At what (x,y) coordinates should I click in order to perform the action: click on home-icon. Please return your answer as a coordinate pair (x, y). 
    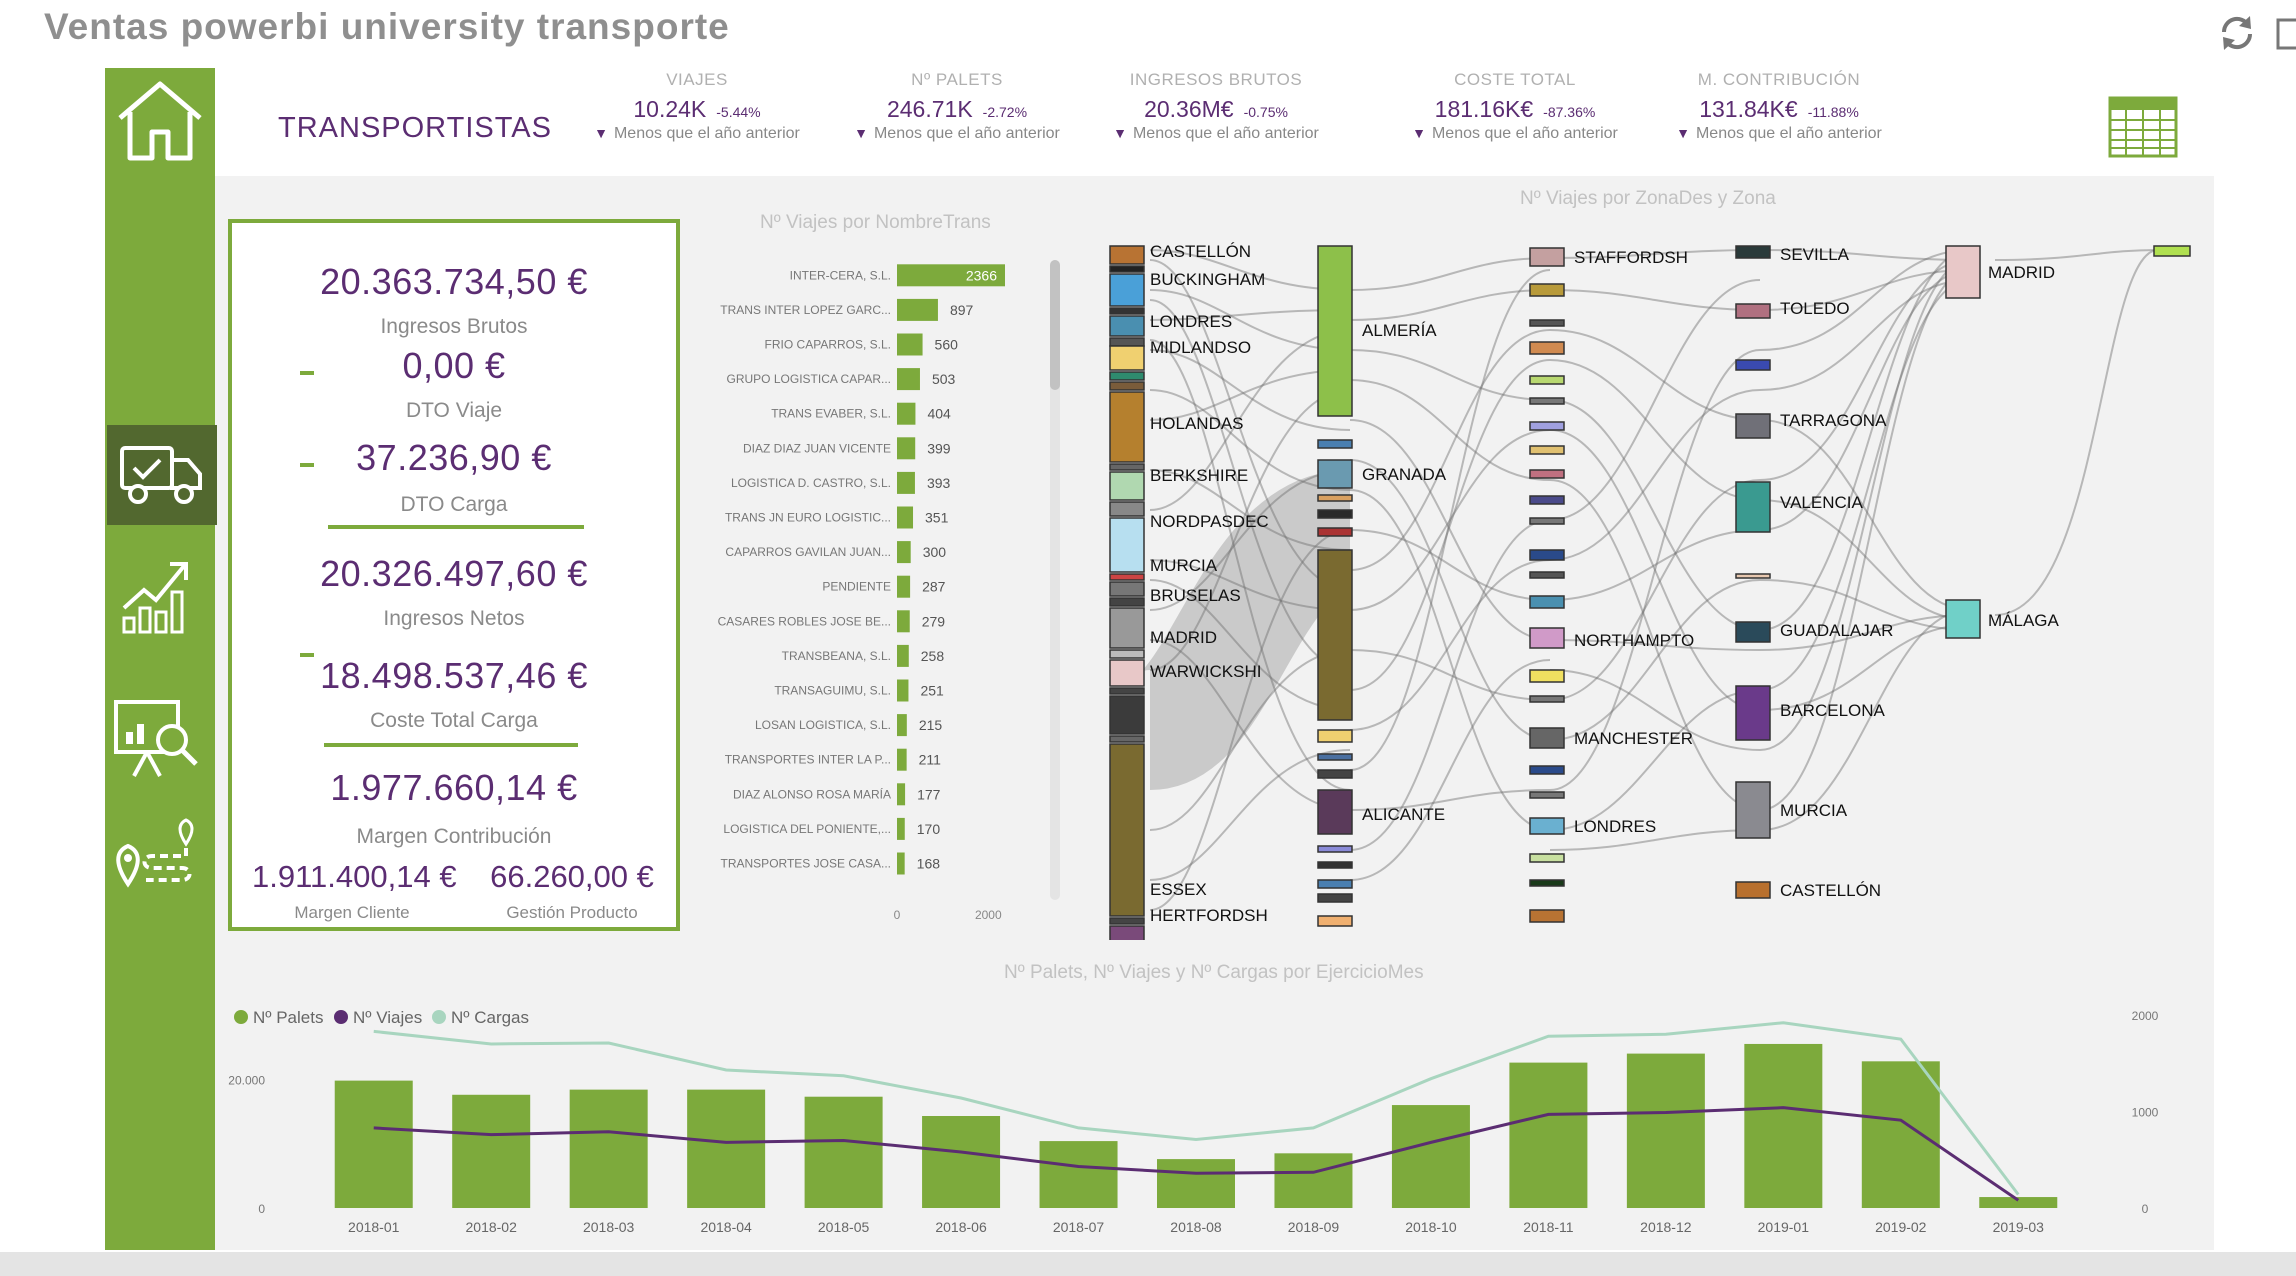
    Looking at the image, I should click on (160, 121).